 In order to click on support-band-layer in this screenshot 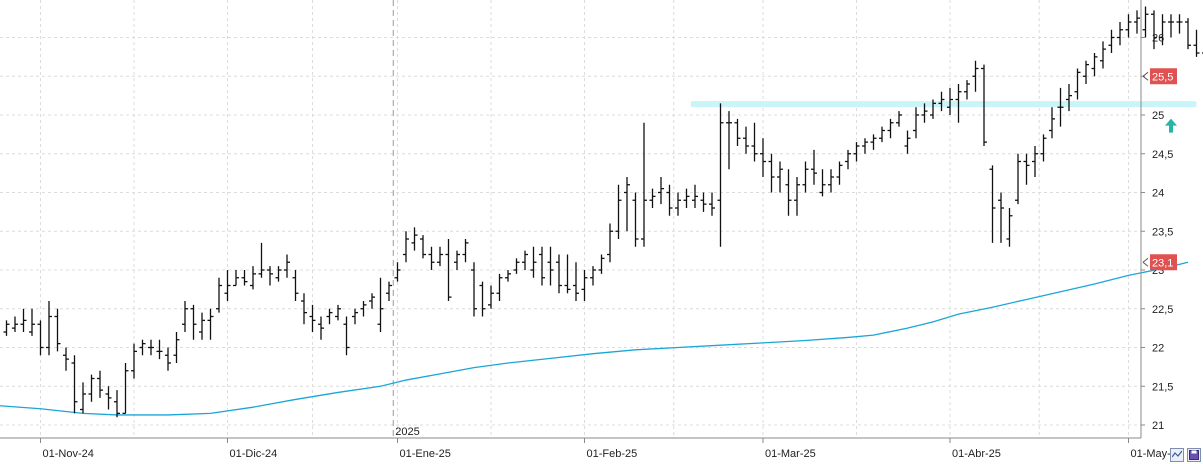, I will do `click(943, 104)`.